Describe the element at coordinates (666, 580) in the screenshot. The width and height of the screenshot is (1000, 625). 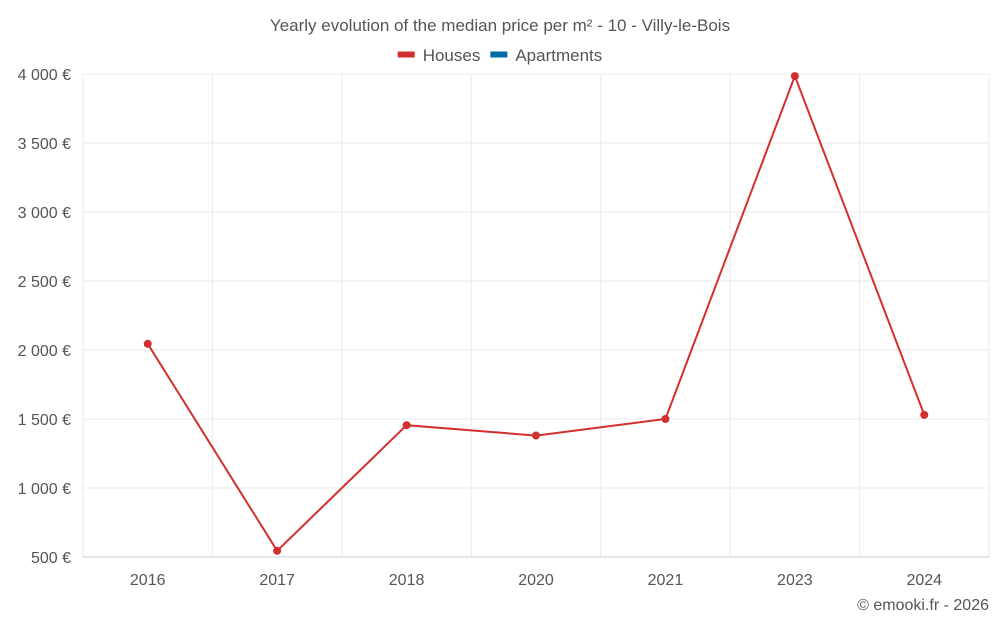
I see `x-tick-label: 2021` at that location.